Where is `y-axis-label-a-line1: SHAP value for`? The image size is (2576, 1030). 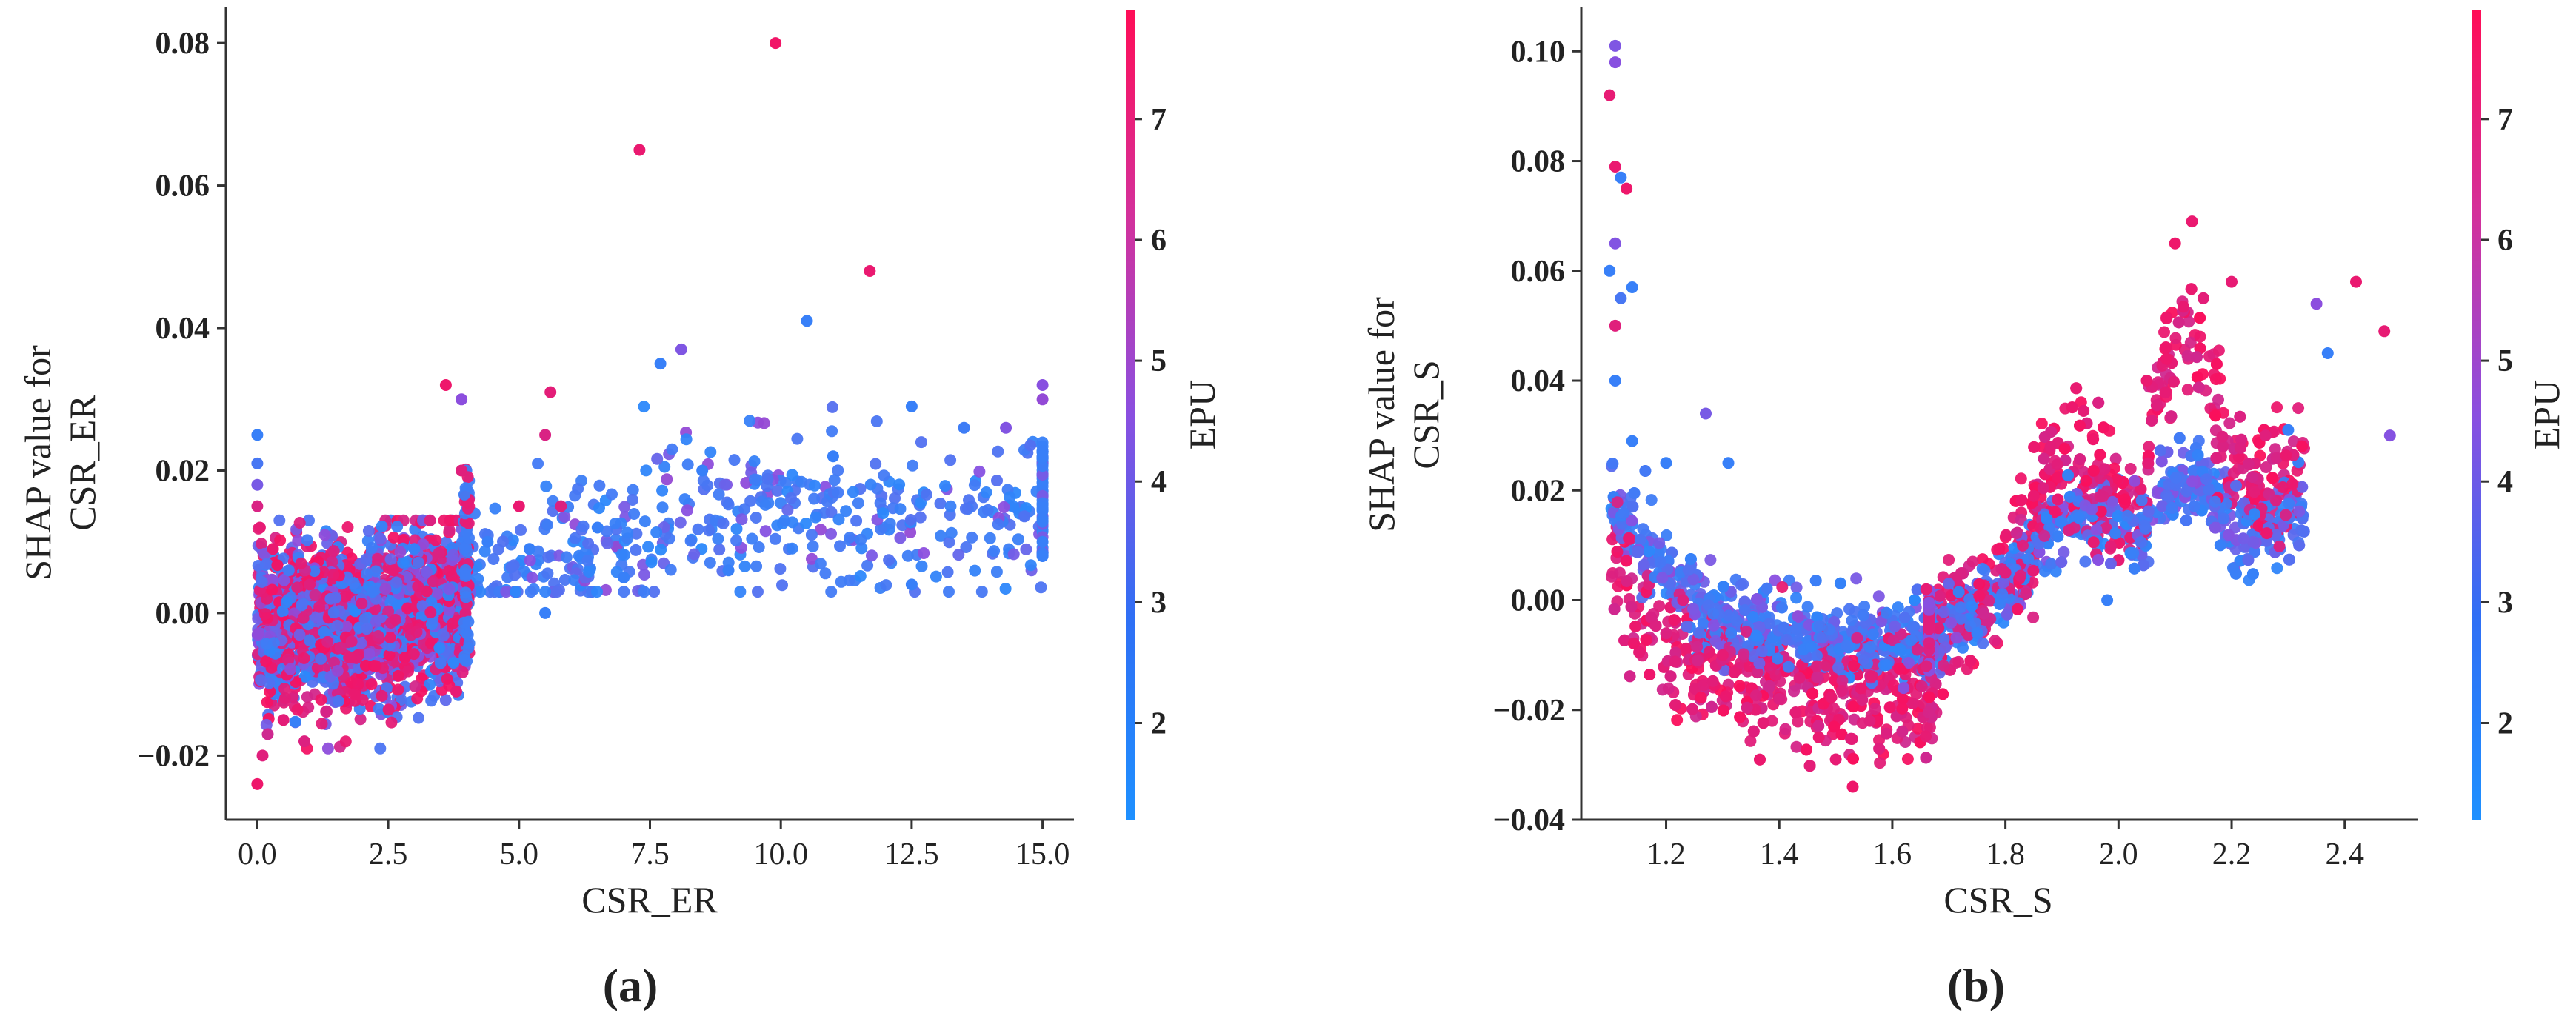 y-axis-label-a-line1: SHAP value for is located at coordinates (38, 463).